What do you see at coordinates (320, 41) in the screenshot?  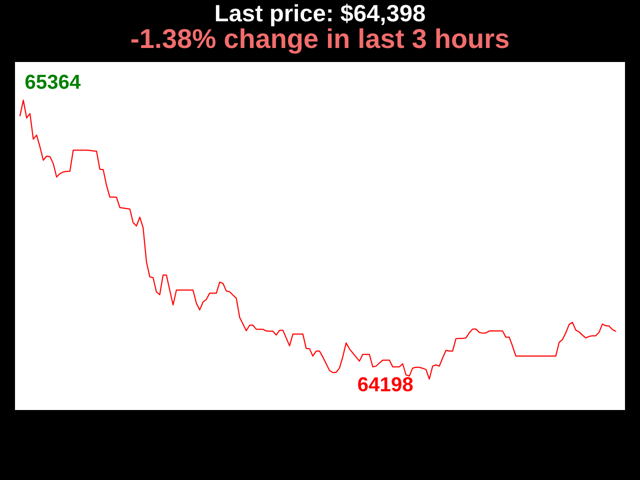 I see `chart-subtitle: -1.38% change in last 3 hours` at bounding box center [320, 41].